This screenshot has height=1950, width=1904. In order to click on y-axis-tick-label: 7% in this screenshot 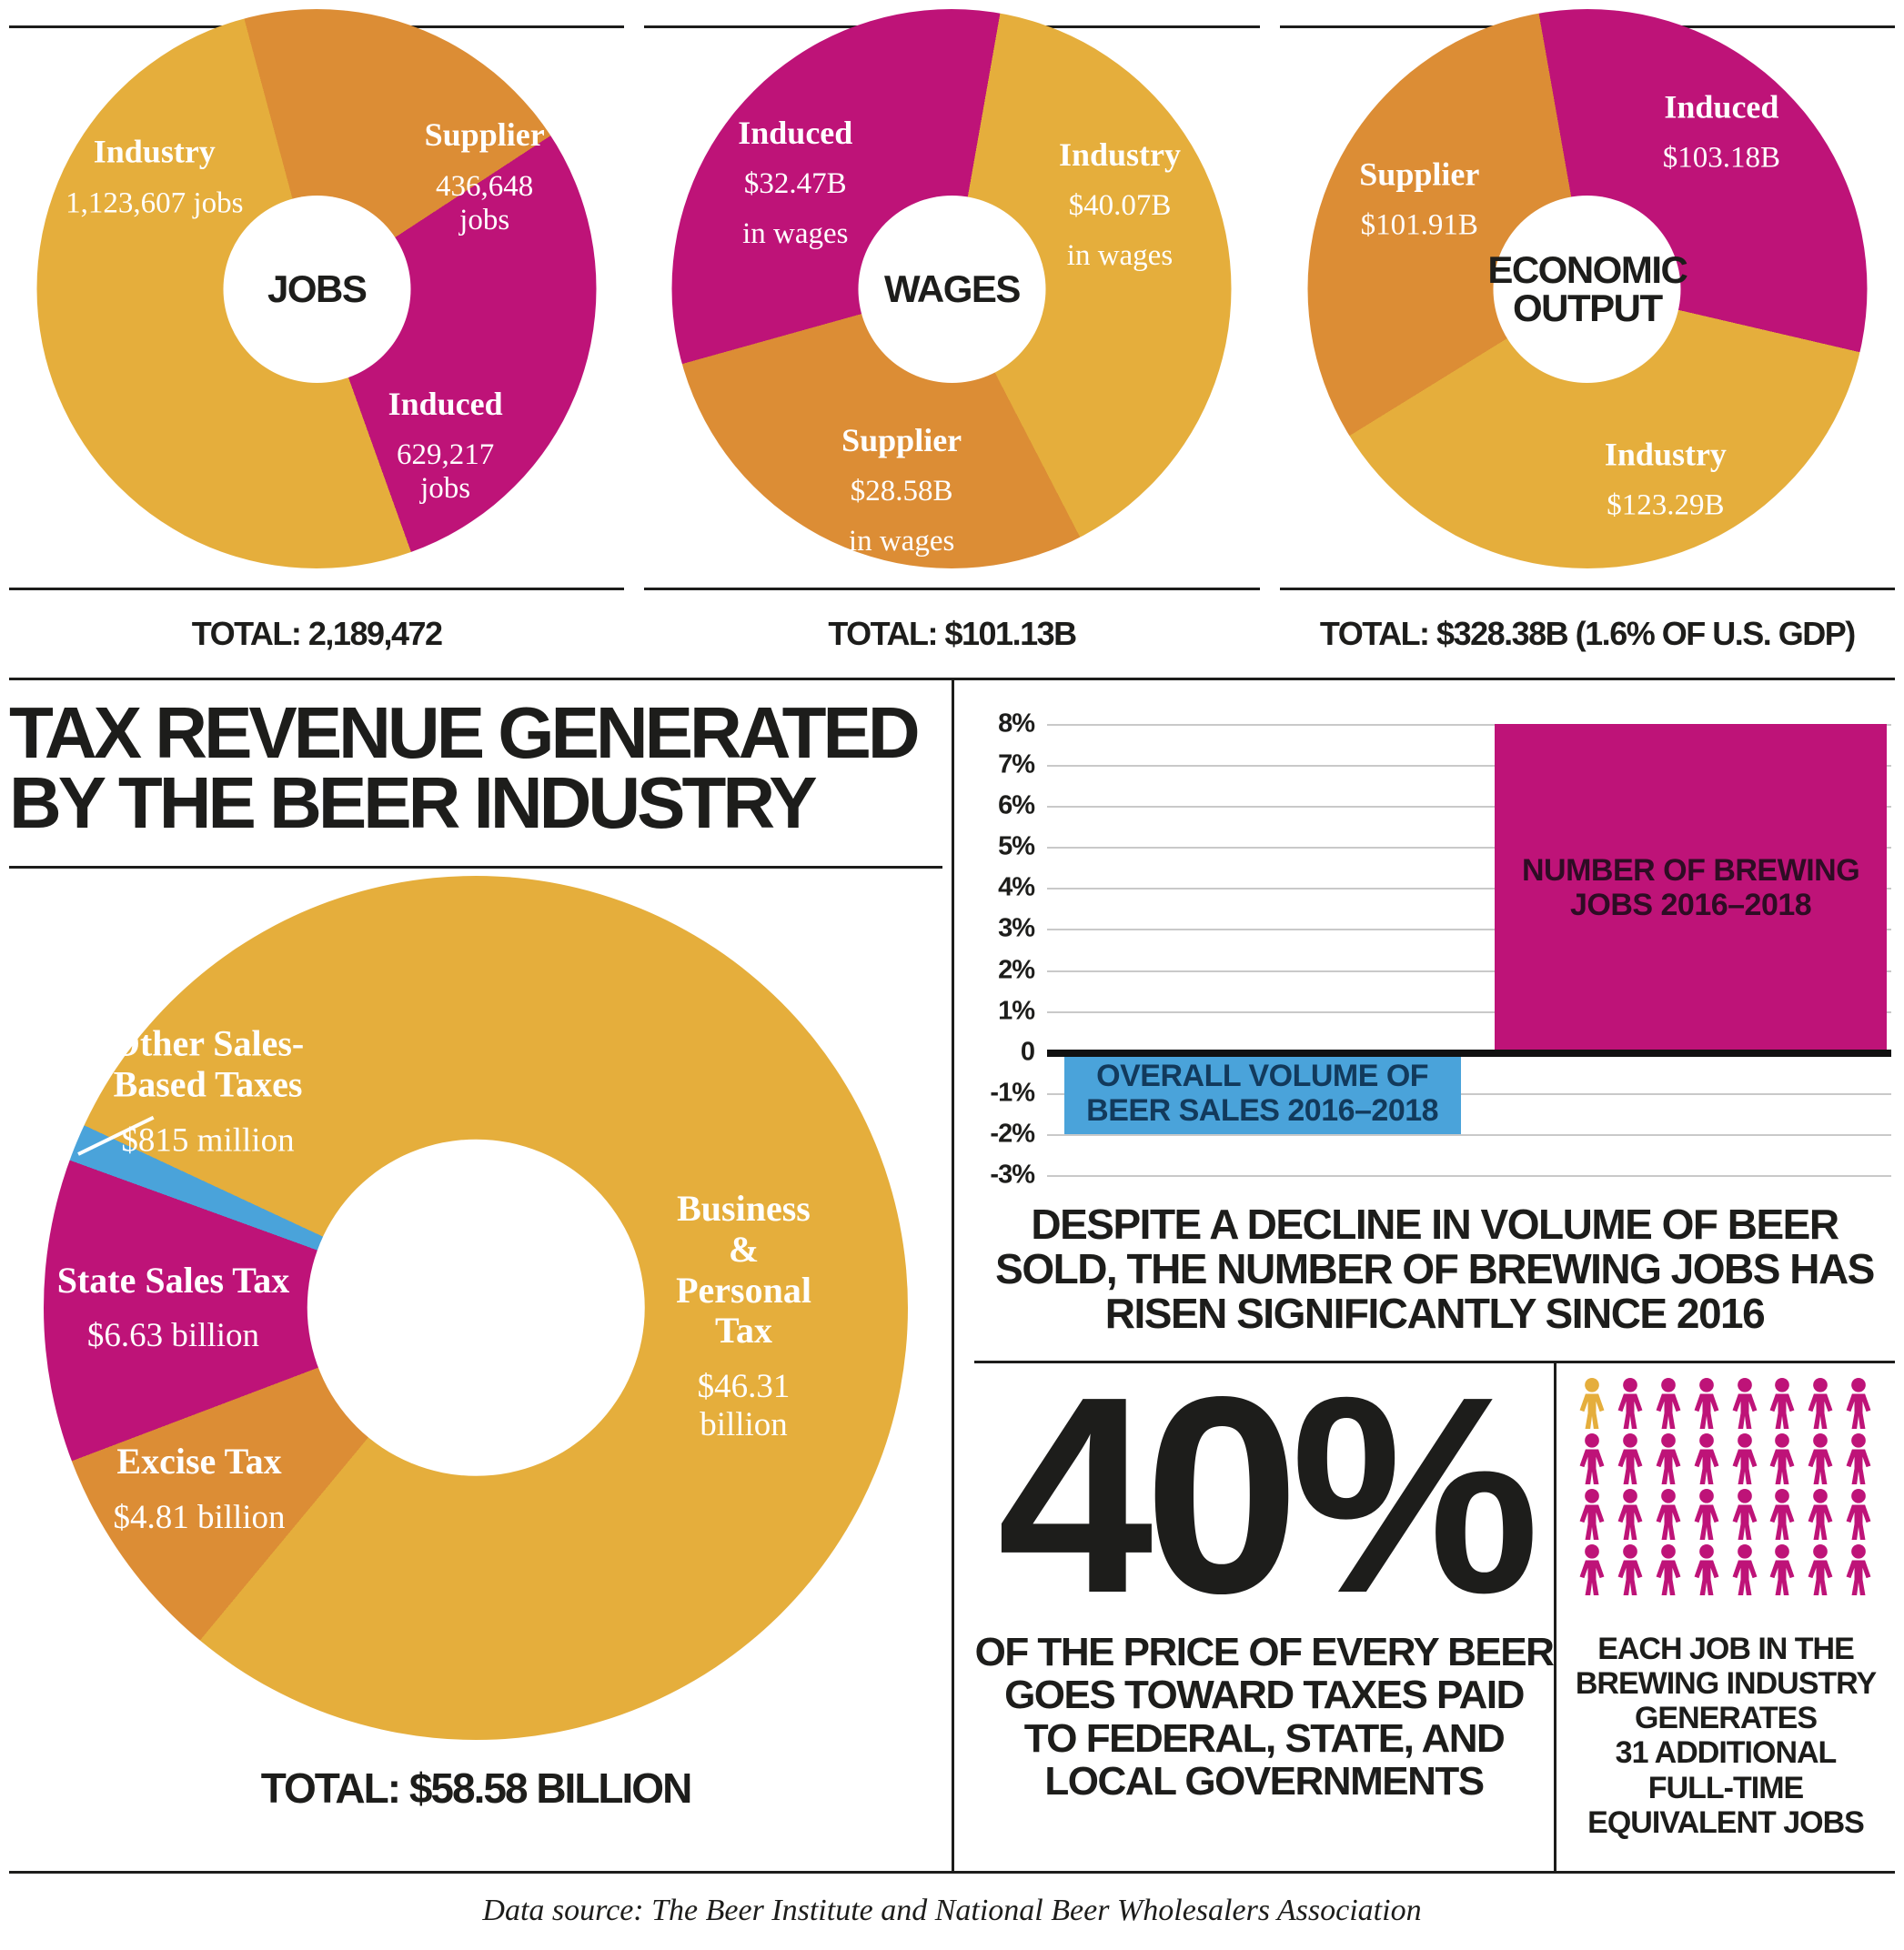, I will do `click(1017, 764)`.